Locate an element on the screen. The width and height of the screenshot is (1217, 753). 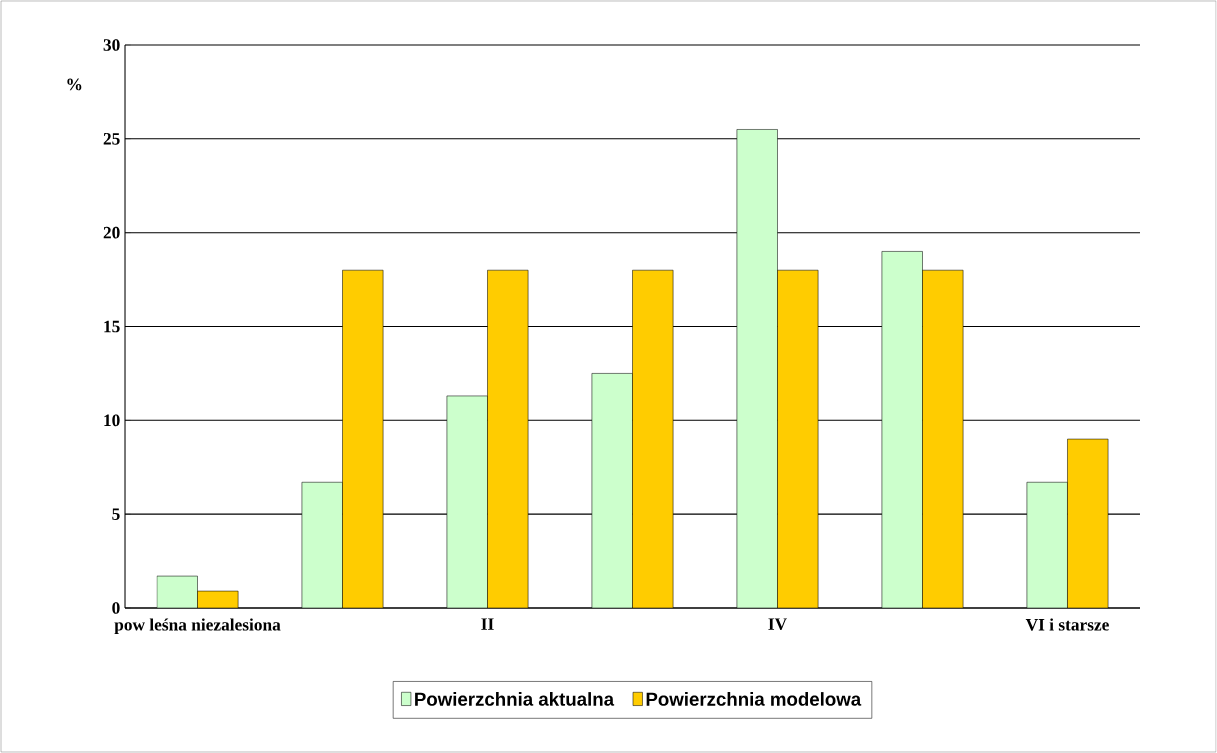
x-tick-label: pow leśna niezalesiona is located at coordinates (197, 626).